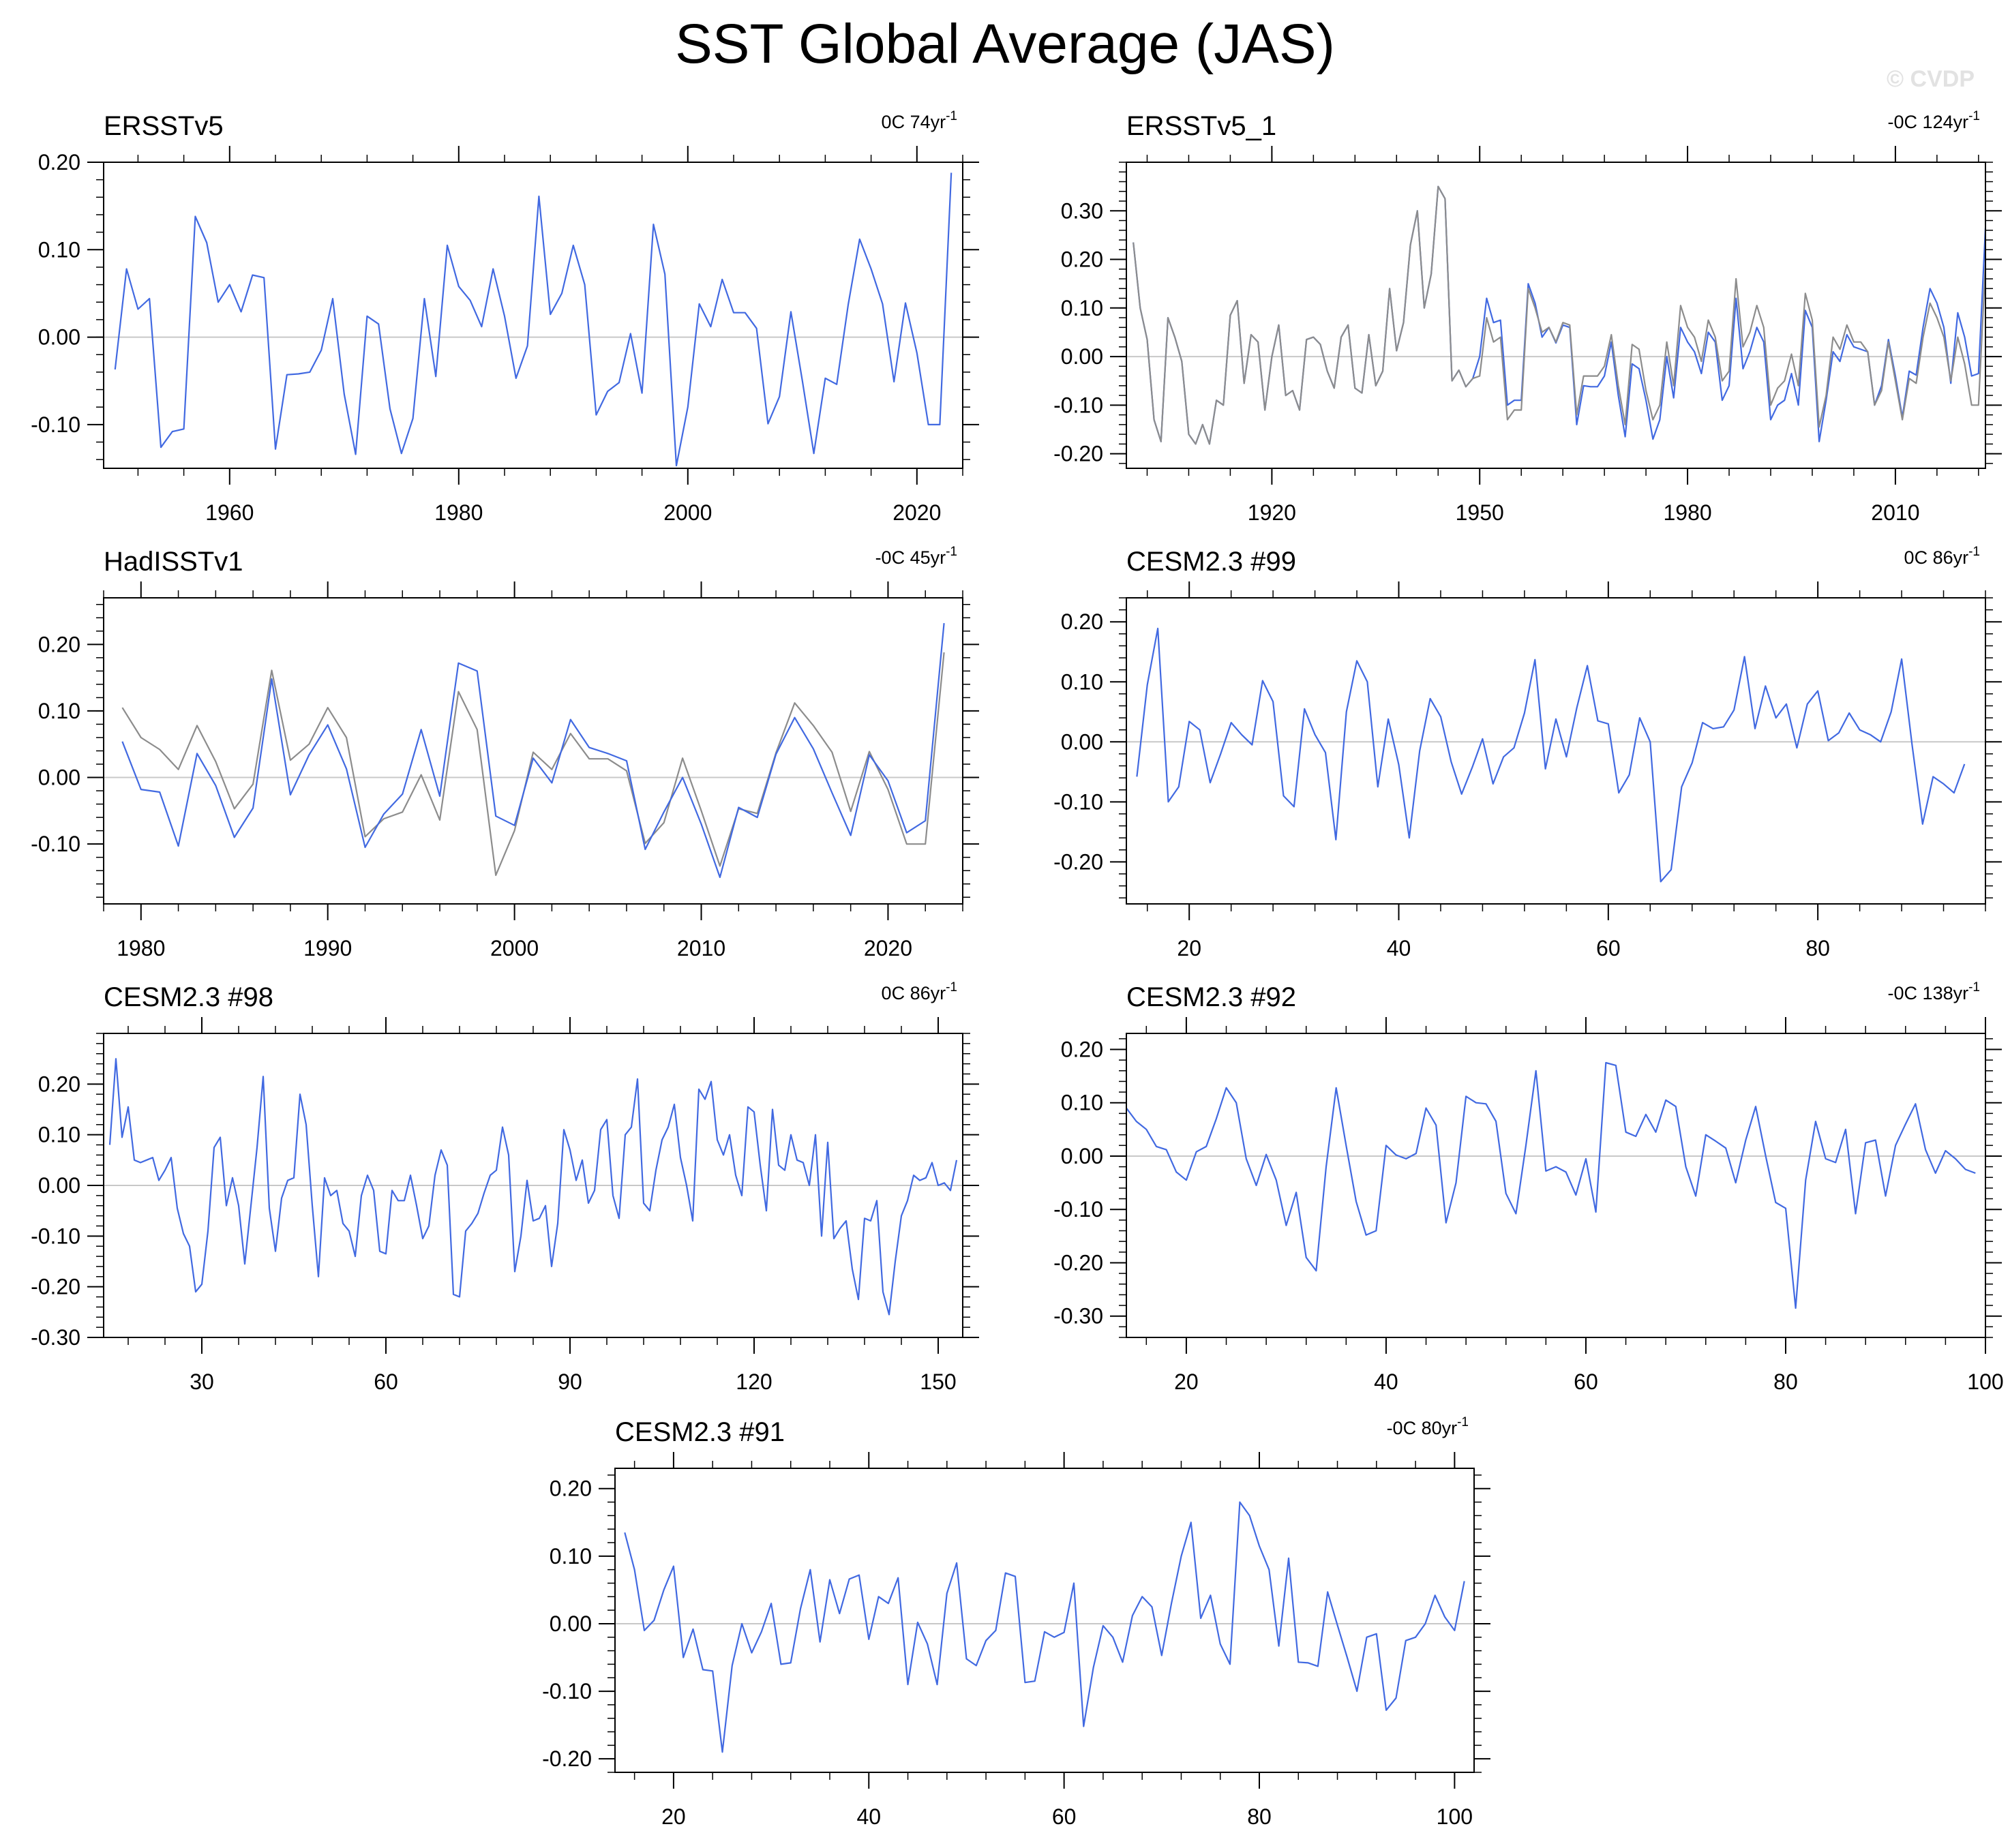 This screenshot has height=1848, width=2010. I want to click on series-line-ersstv5, so click(533, 319).